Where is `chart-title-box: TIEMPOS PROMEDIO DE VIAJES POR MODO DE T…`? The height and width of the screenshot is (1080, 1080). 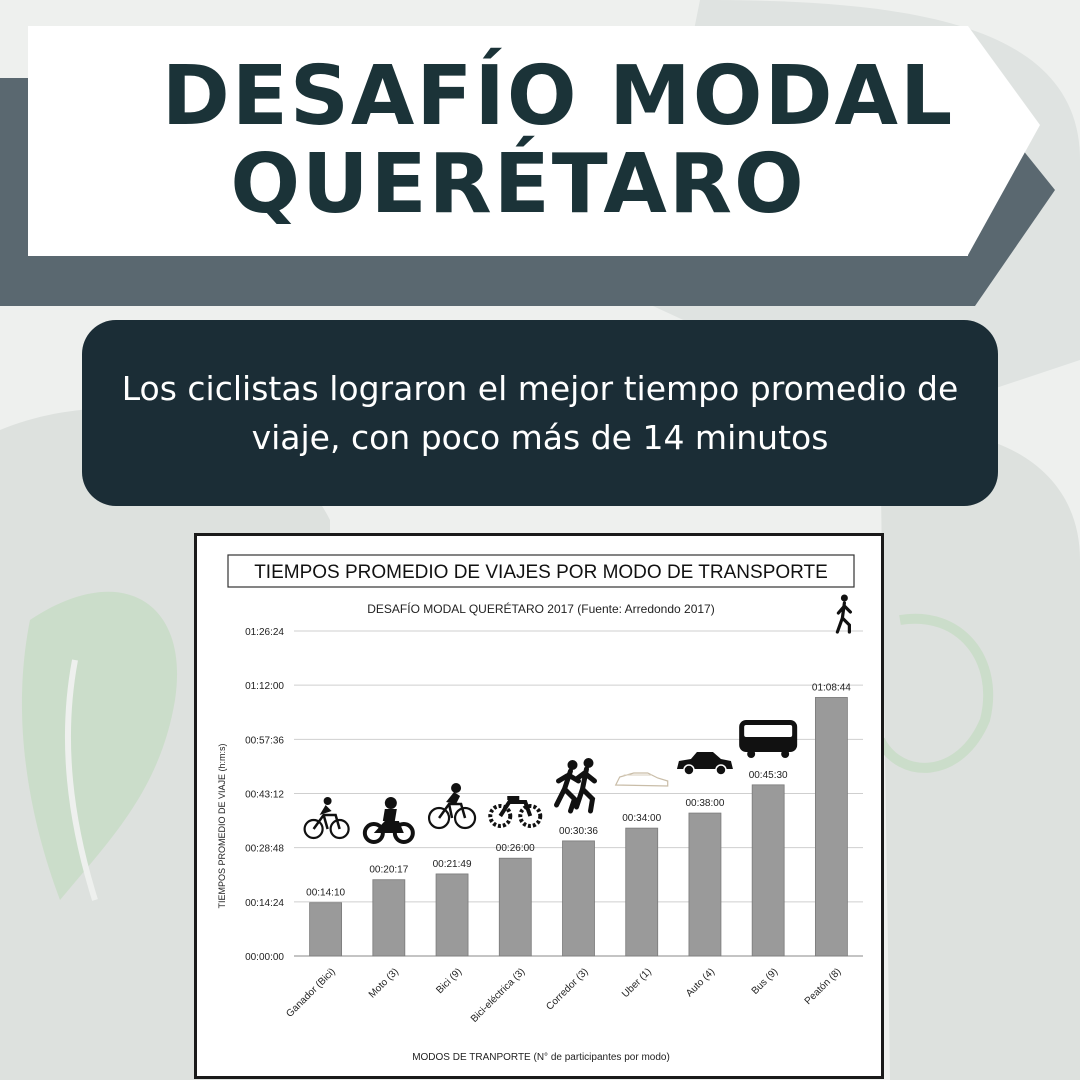
chart-title-box: TIEMPOS PROMEDIO DE VIAJES POR MODO DE T… is located at coordinates (541, 571).